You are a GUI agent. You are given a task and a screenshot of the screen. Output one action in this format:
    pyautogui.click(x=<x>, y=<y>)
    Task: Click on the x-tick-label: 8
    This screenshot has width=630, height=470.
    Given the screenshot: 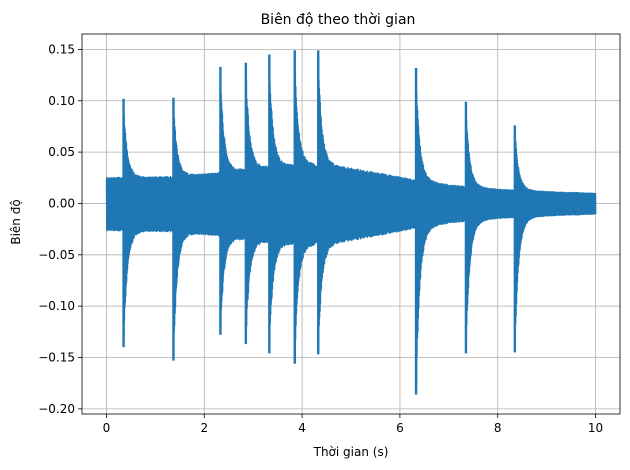 What is the action you would take?
    pyautogui.click(x=498, y=428)
    